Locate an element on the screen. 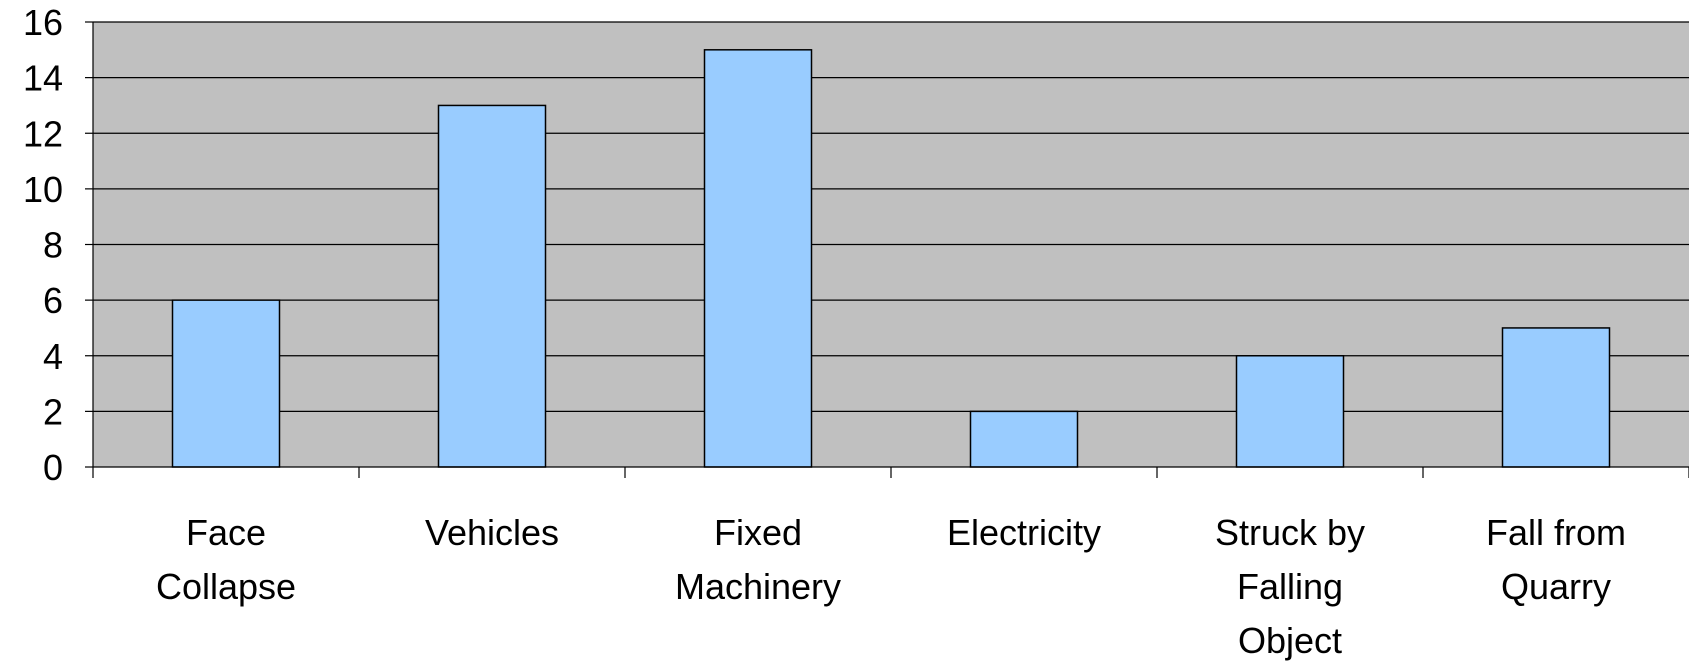 This screenshot has width=1689, height=664. y-tick-label: 10 is located at coordinates (43, 189).